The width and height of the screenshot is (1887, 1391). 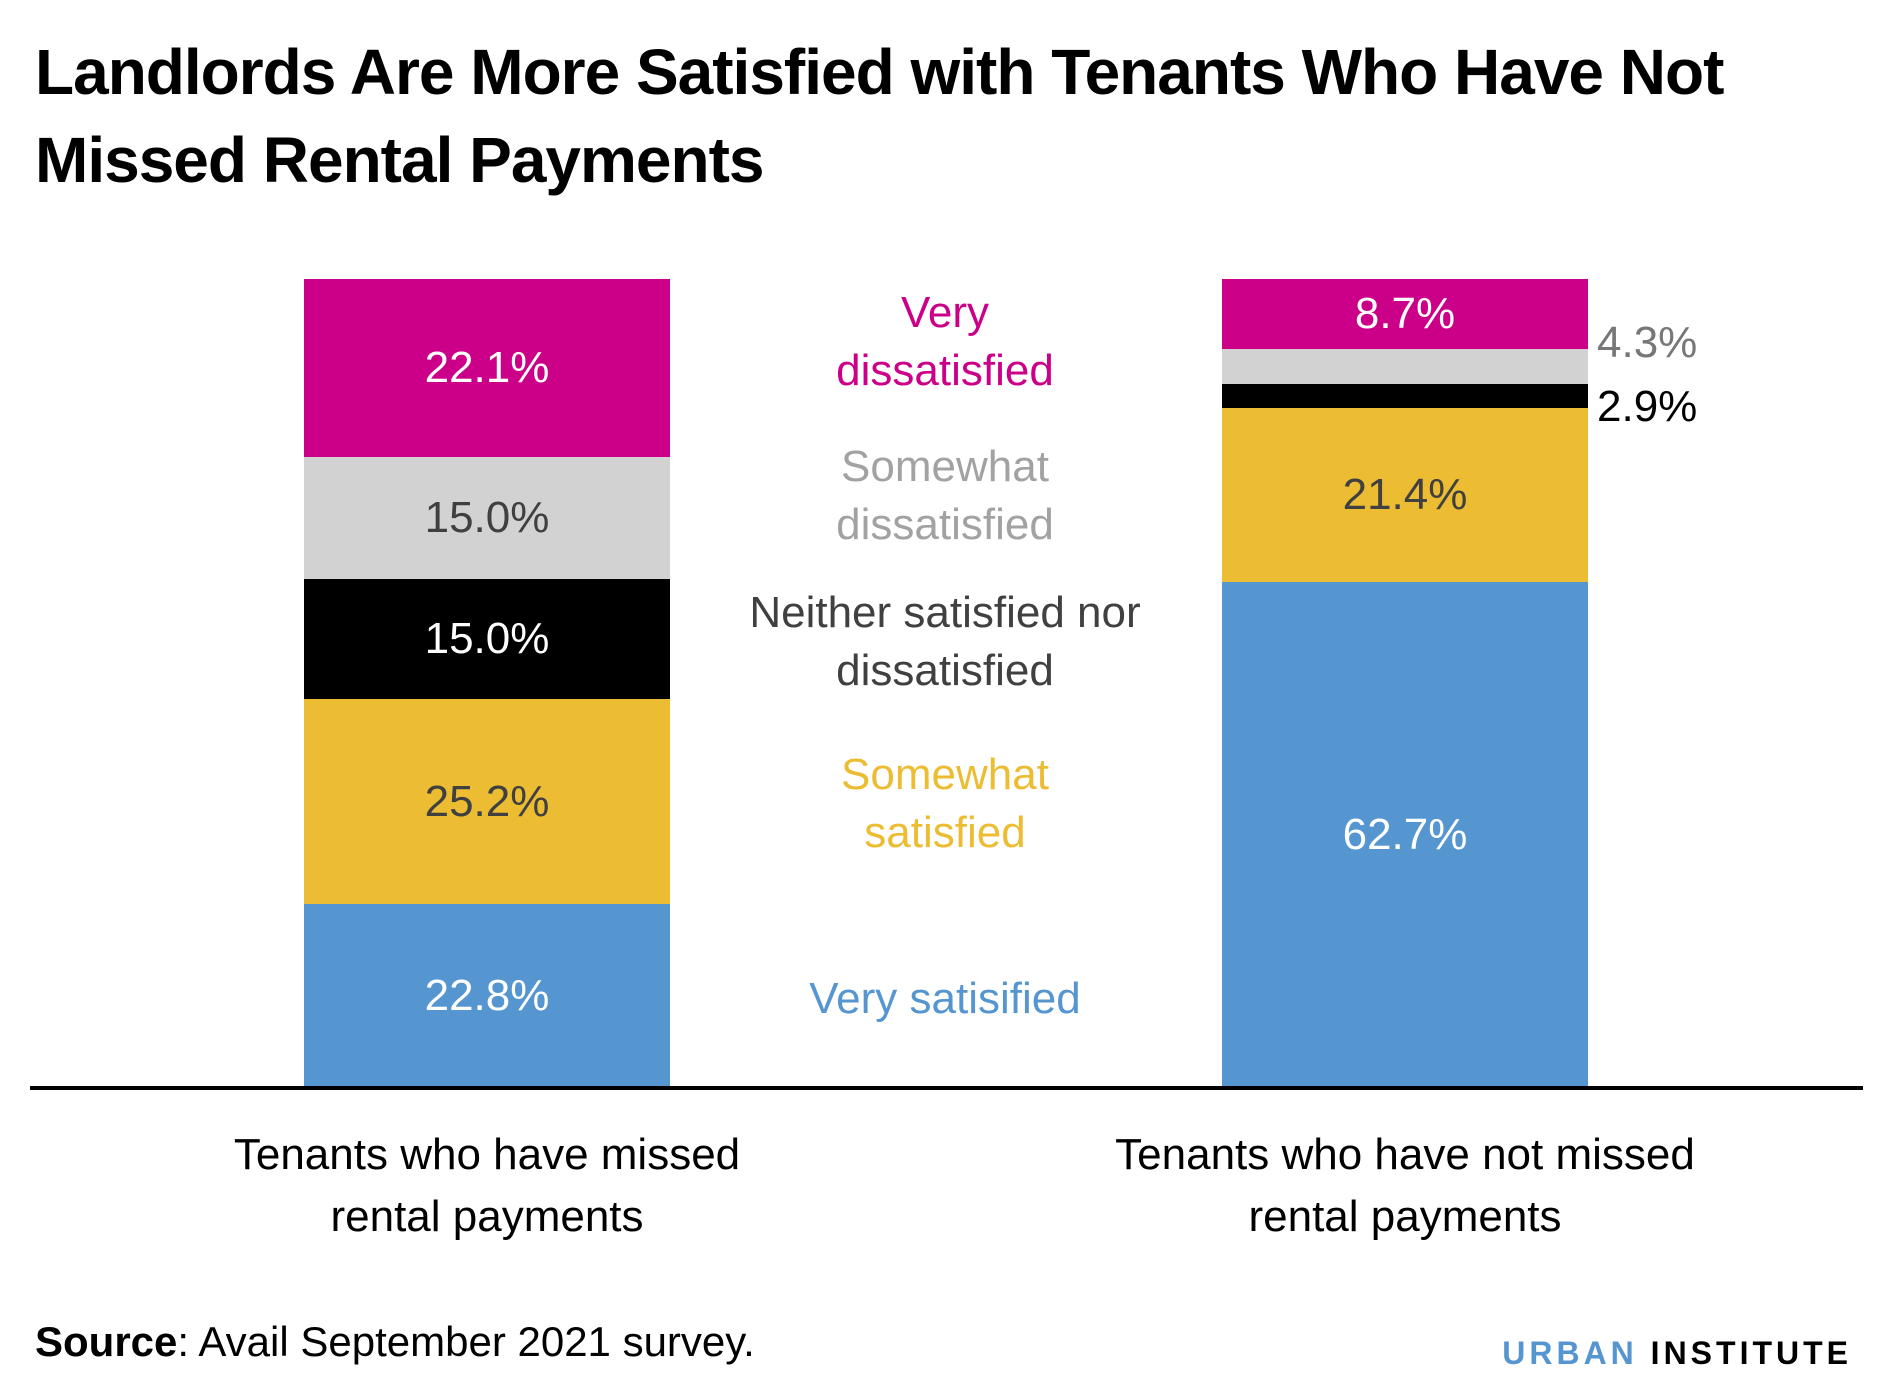 What do you see at coordinates (1570, 1353) in the screenshot?
I see `brand-urban: URBAN` at bounding box center [1570, 1353].